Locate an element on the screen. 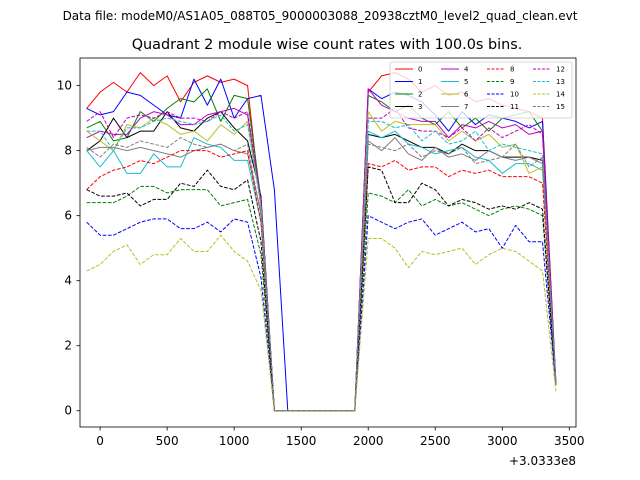 This screenshot has width=640, height=480. legend-label-8: 8 is located at coordinates (512, 70).